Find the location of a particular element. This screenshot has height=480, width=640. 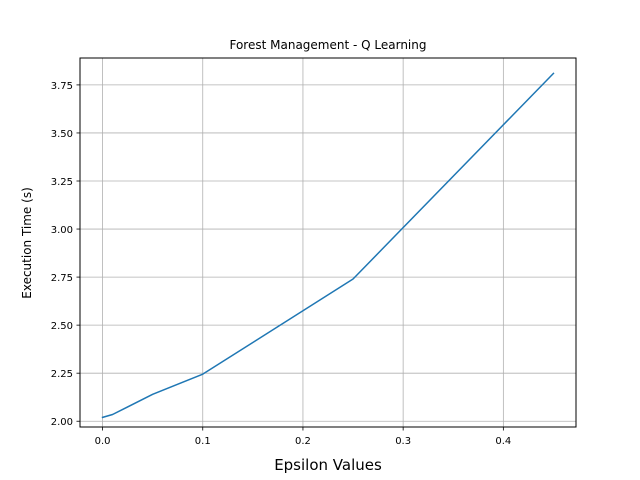

y-axis-label: Execution Time (s) is located at coordinates (27, 243).